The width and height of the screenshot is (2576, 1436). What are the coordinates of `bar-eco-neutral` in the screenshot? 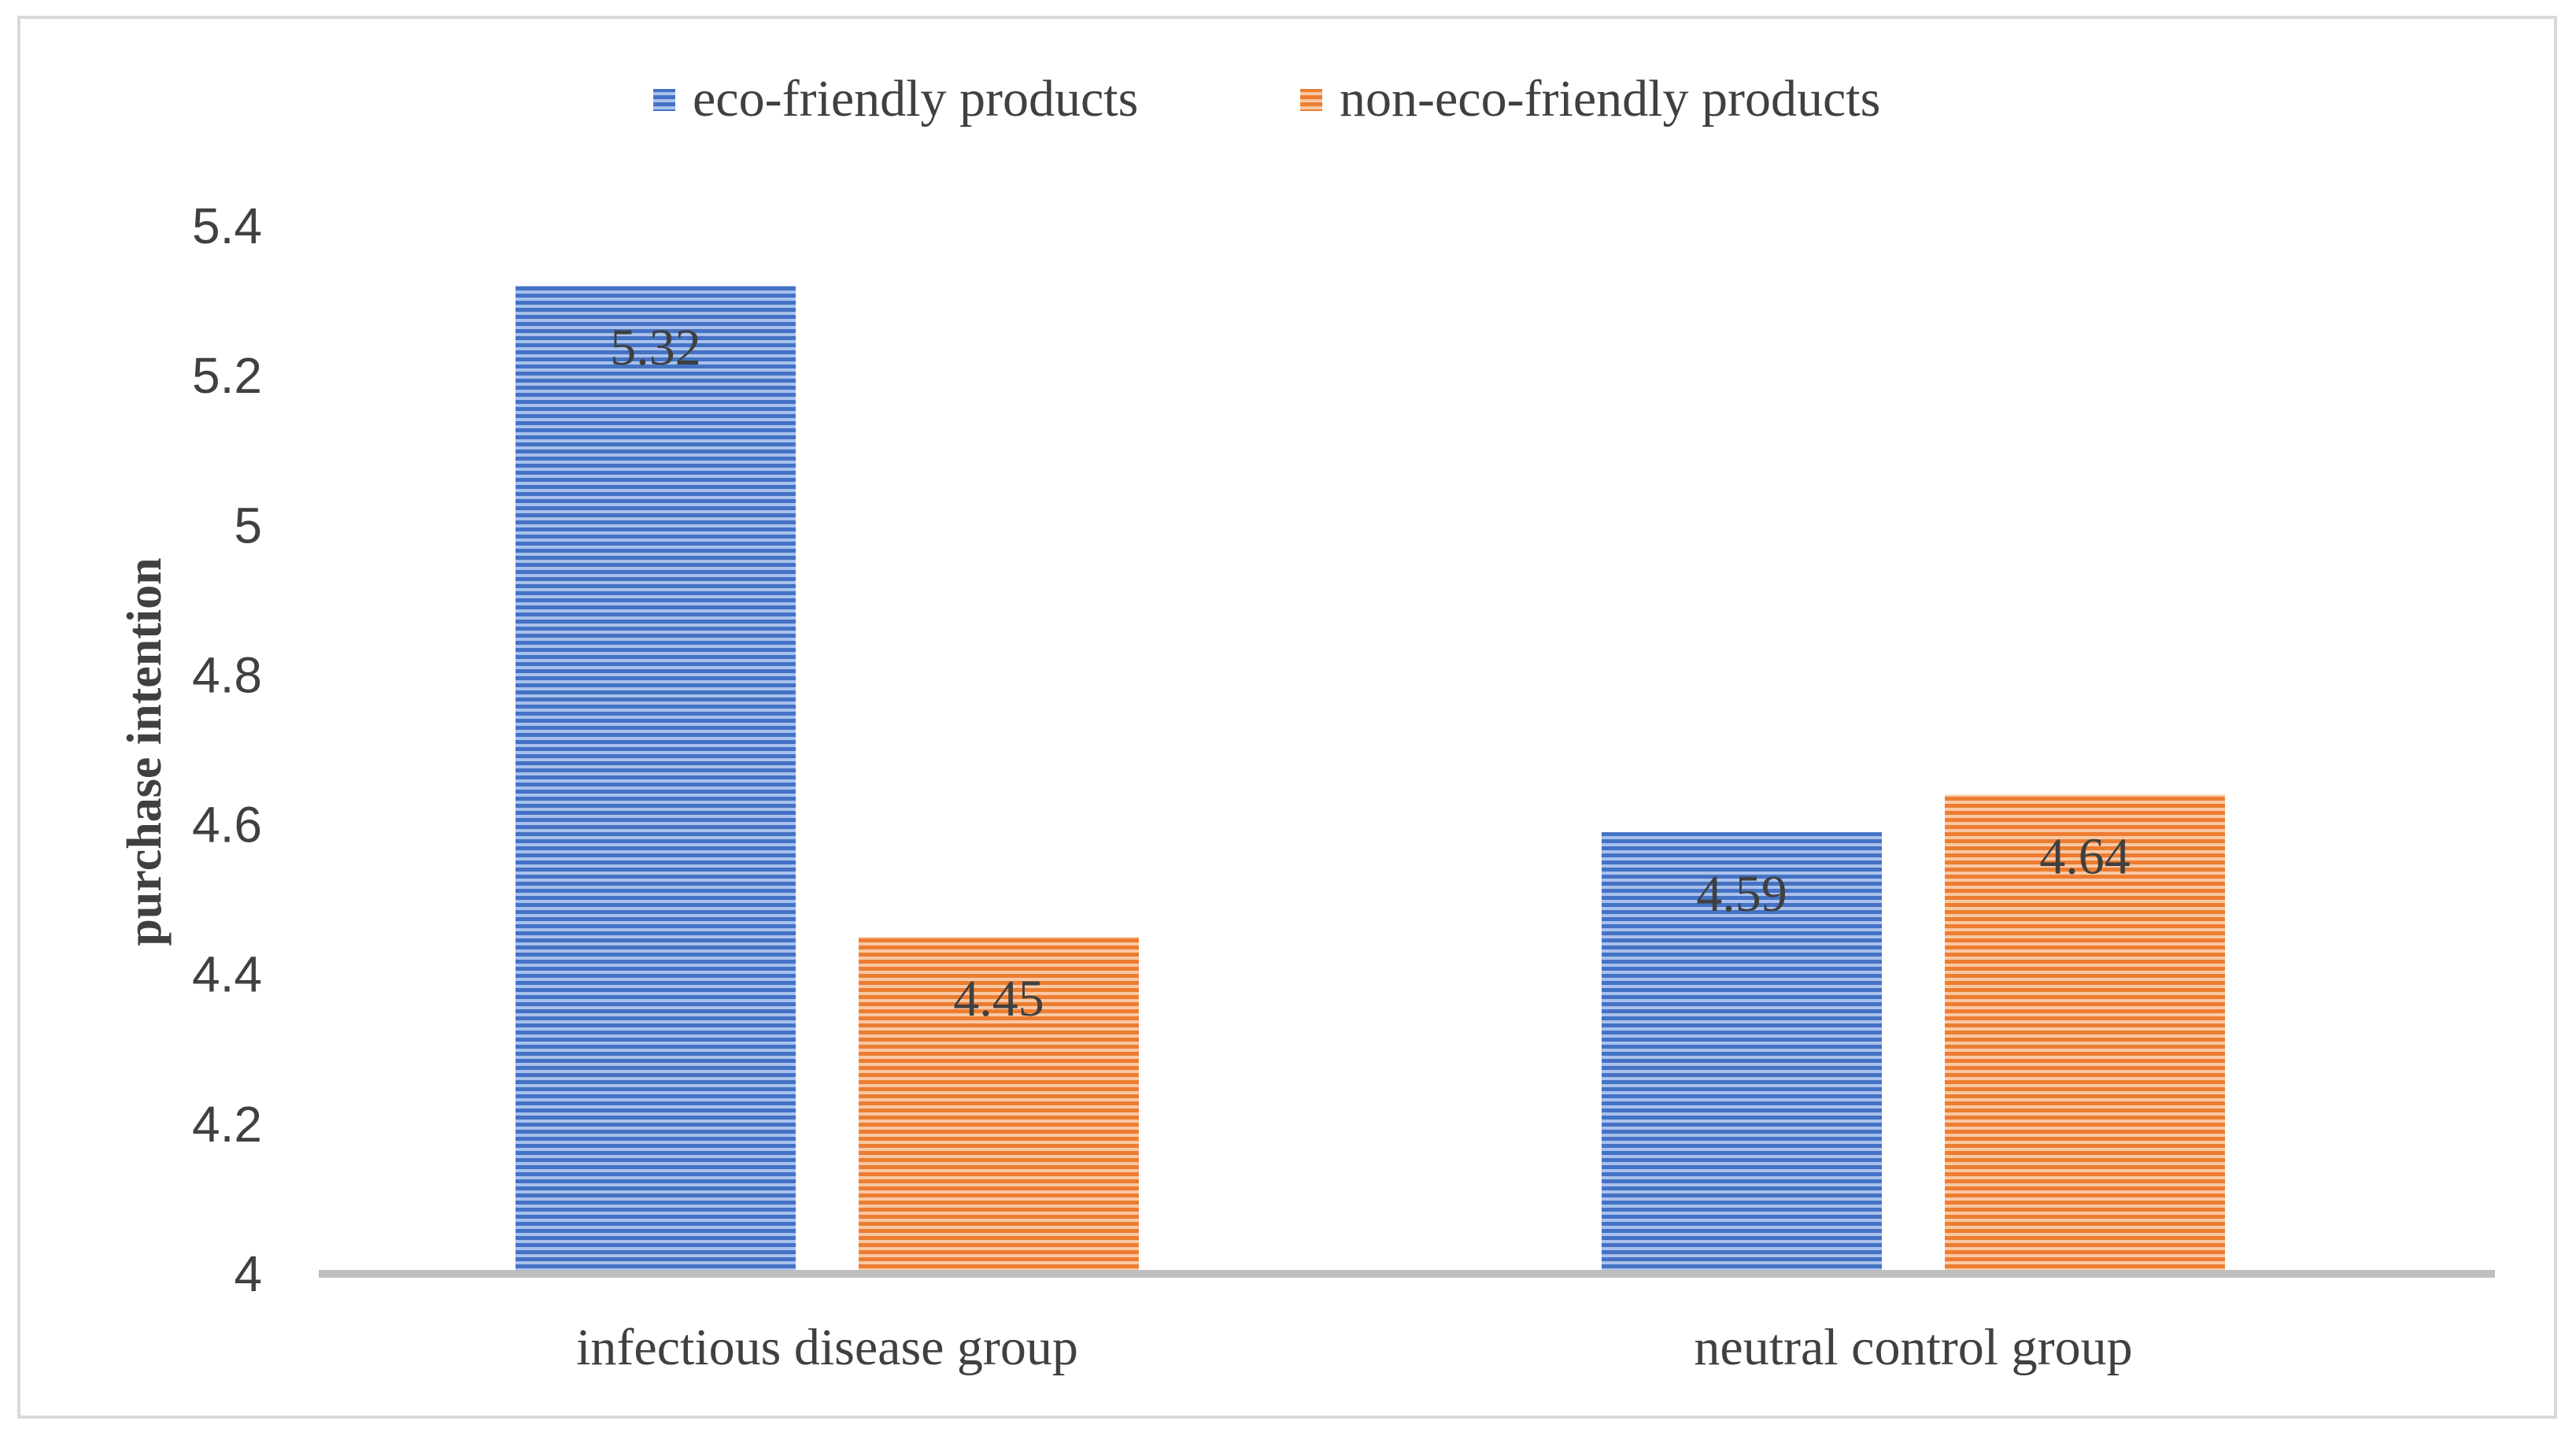 It's located at (1742, 1053).